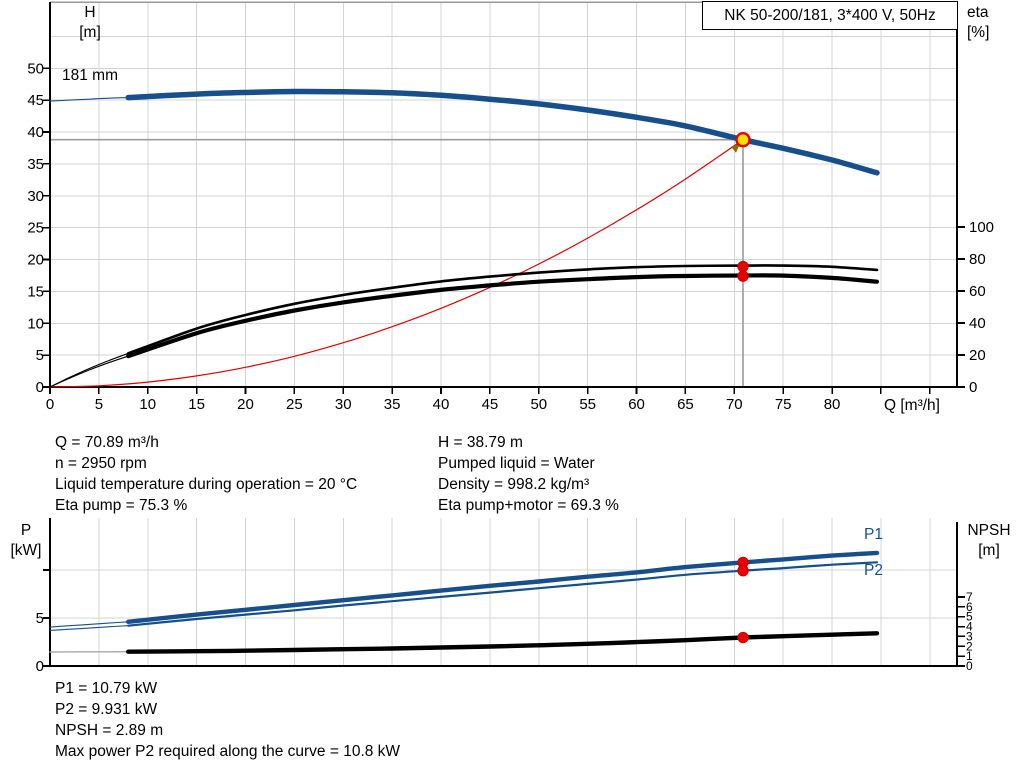 This screenshot has height=781, width=1024. I want to click on impeller-diameter-label: 181 mm, so click(90, 75).